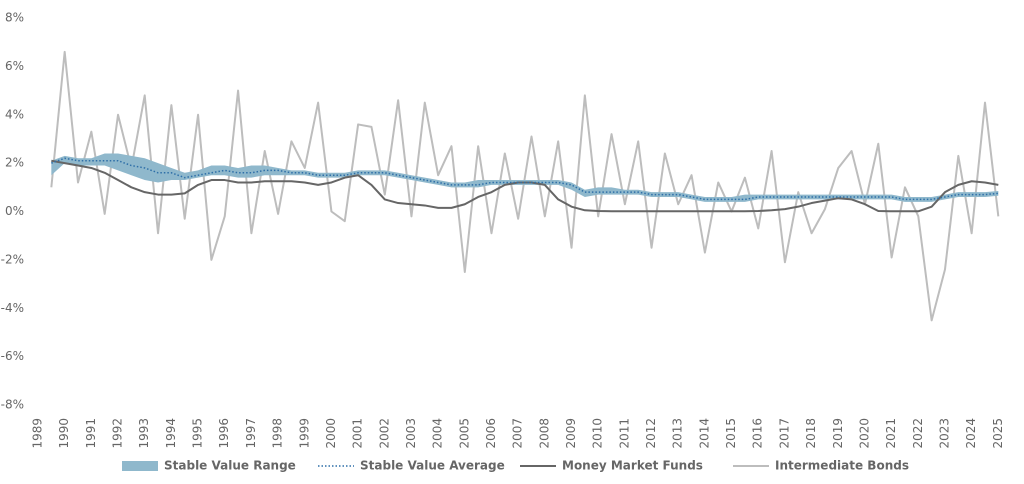 The height and width of the screenshot is (484, 1024). What do you see at coordinates (432, 466) in the screenshot?
I see `legend-label: Stable Value Average` at bounding box center [432, 466].